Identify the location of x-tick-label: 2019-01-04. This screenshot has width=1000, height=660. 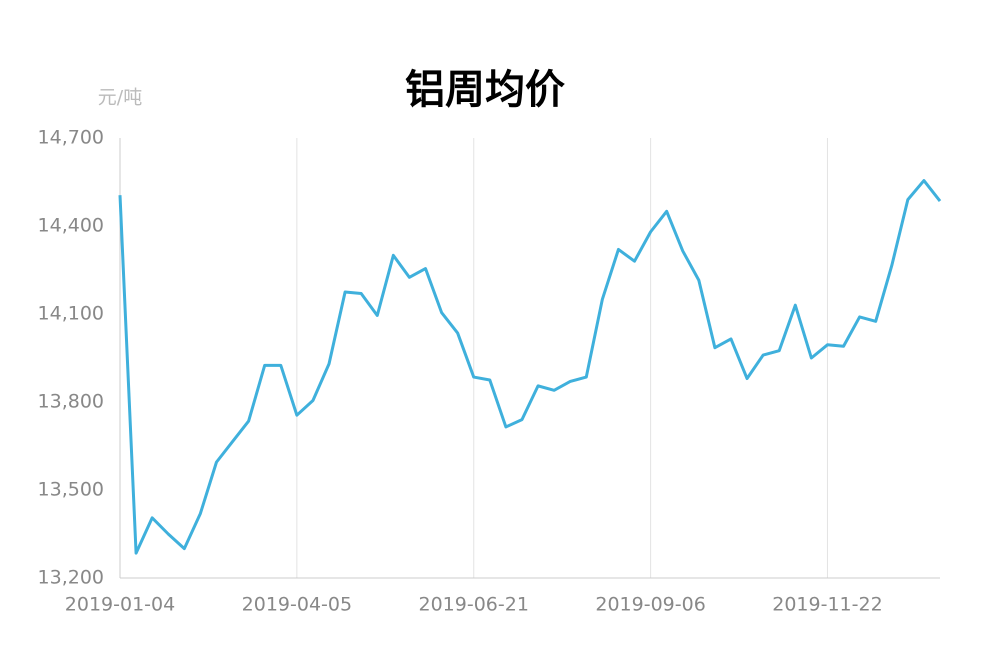
(120, 605).